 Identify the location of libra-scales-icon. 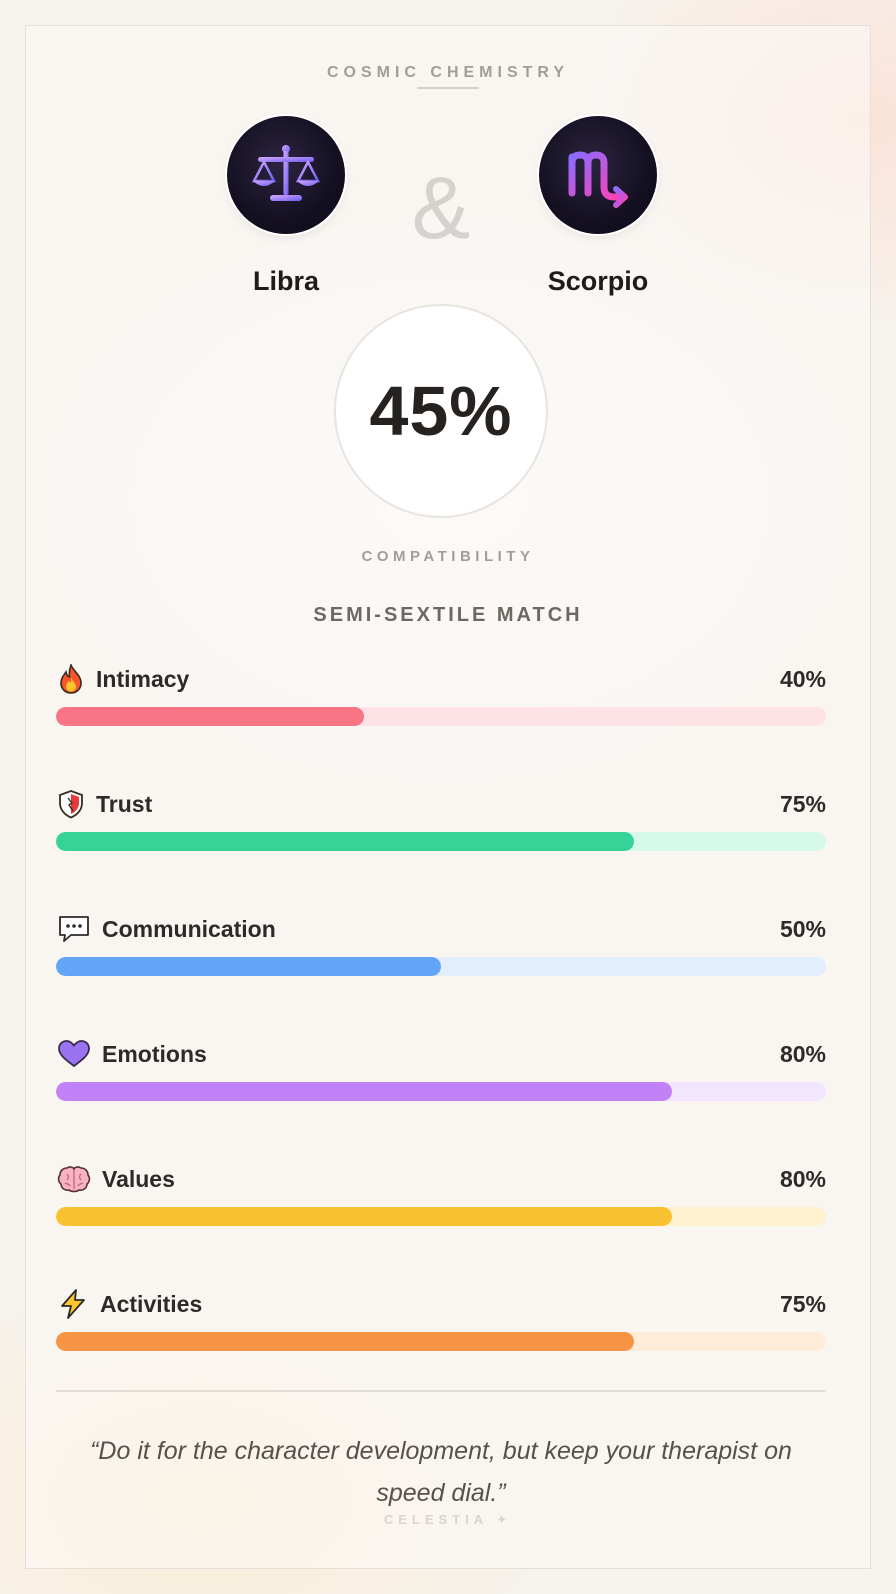
(286, 173).